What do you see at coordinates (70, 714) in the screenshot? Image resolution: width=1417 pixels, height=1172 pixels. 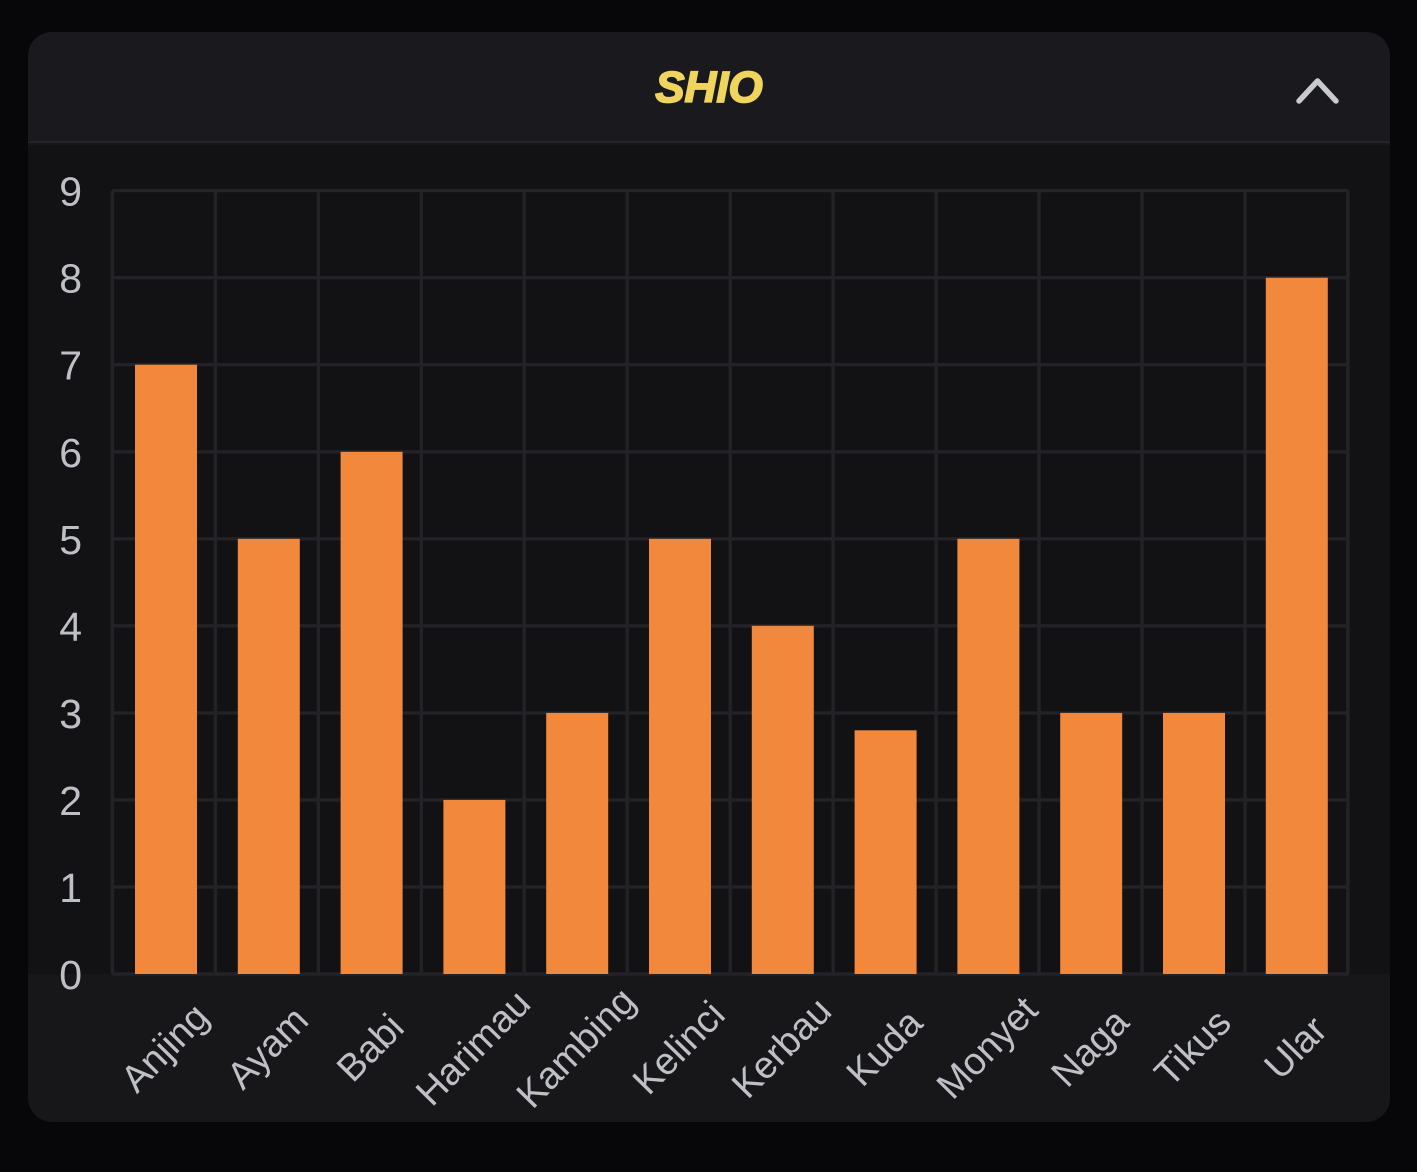 I see `svg-text: 3` at bounding box center [70, 714].